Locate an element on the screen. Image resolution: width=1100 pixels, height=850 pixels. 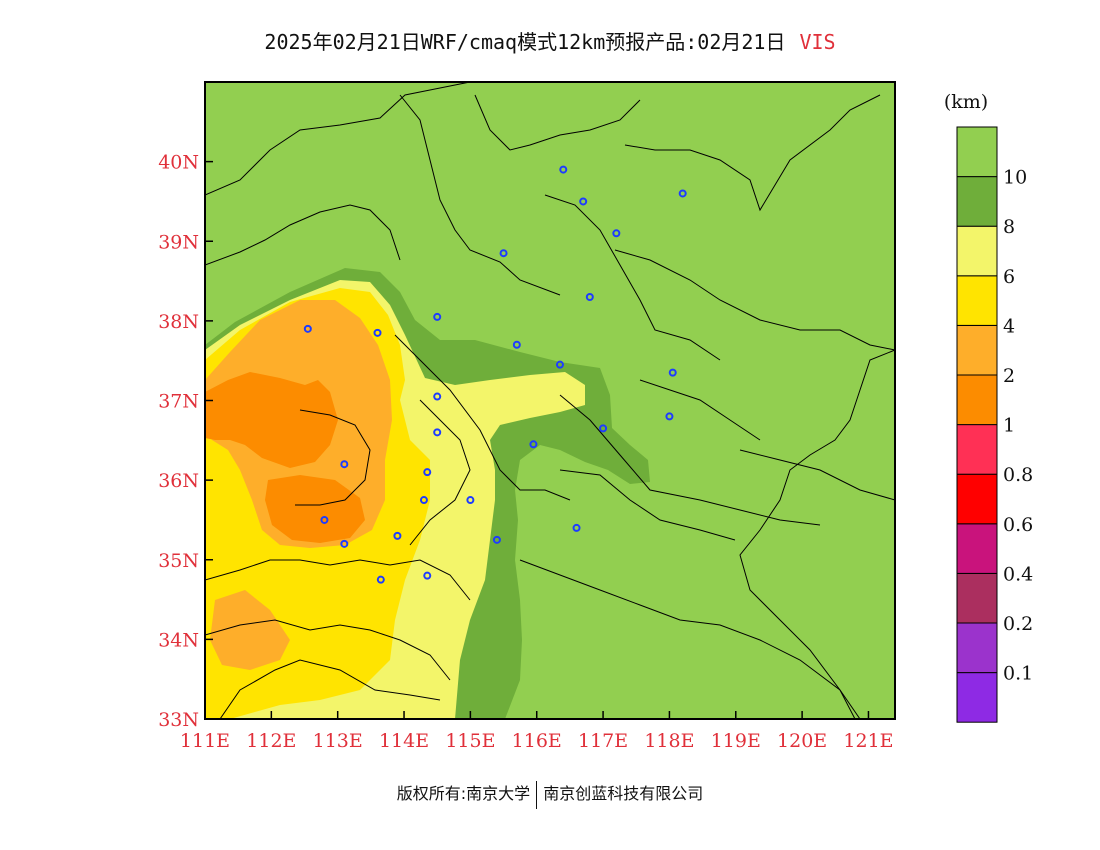
footer-copyright: 版权所有:南京大学 is located at coordinates (463, 793).